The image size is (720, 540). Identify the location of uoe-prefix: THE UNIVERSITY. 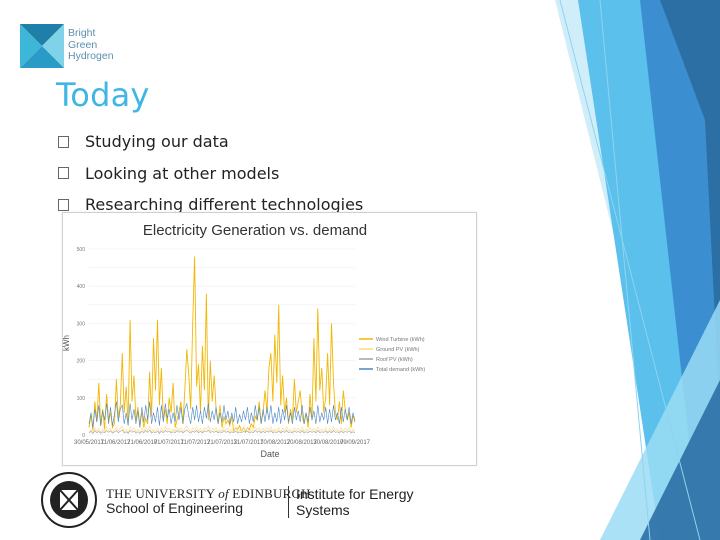
(160, 493).